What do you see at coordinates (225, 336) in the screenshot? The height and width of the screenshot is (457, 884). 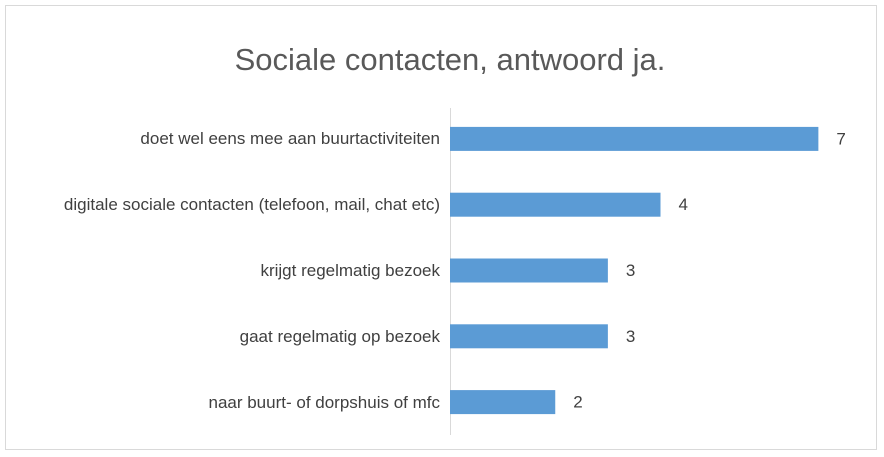 I see `category-label: gaat regelmatig op bezoek` at bounding box center [225, 336].